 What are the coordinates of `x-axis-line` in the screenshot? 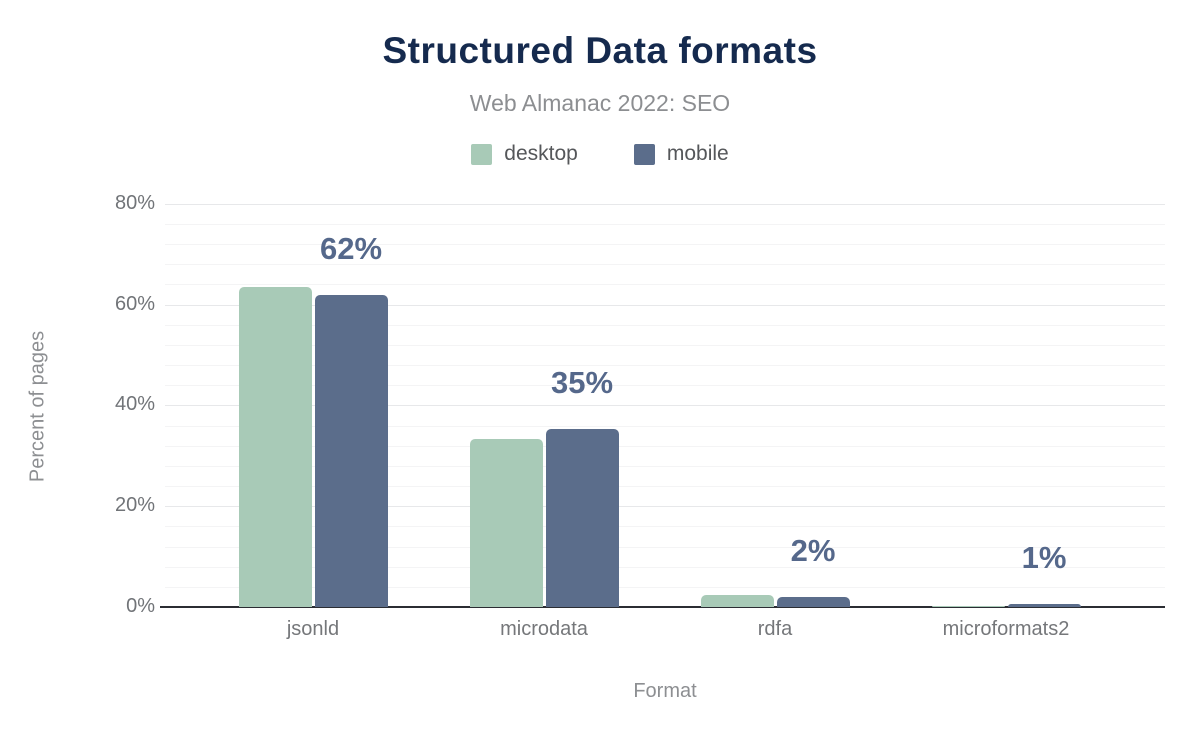 It's located at (662, 607).